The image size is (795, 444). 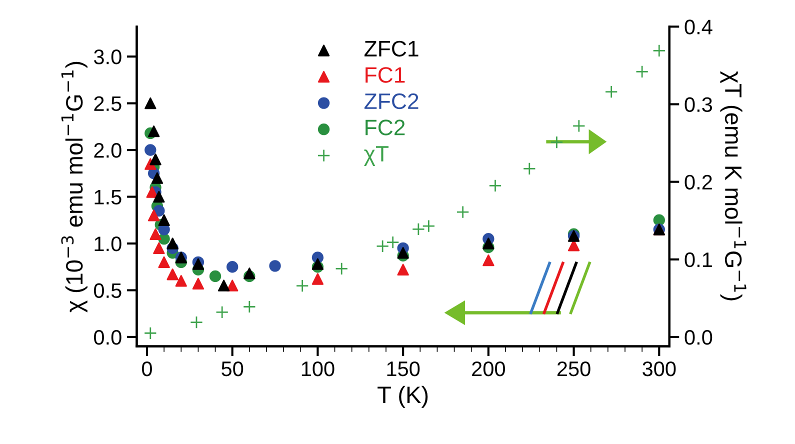 What do you see at coordinates (147, 368) in the screenshot?
I see `x-tick-label: 0` at bounding box center [147, 368].